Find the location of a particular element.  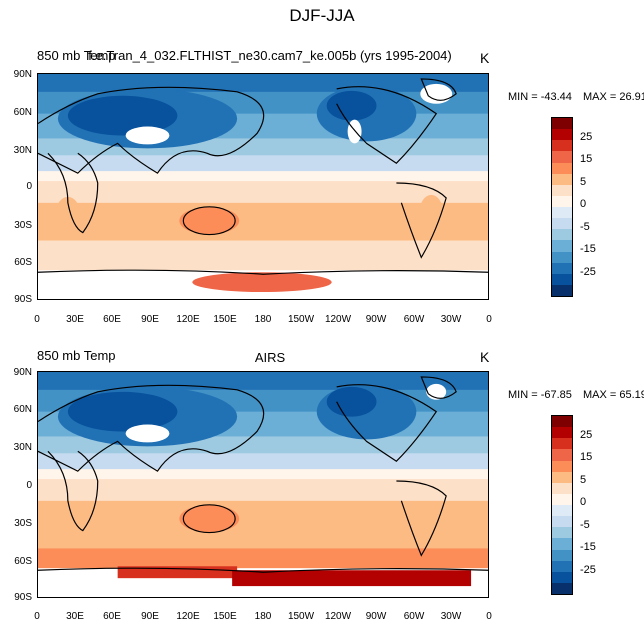

panel2-colorbar is located at coordinates (562, 505).